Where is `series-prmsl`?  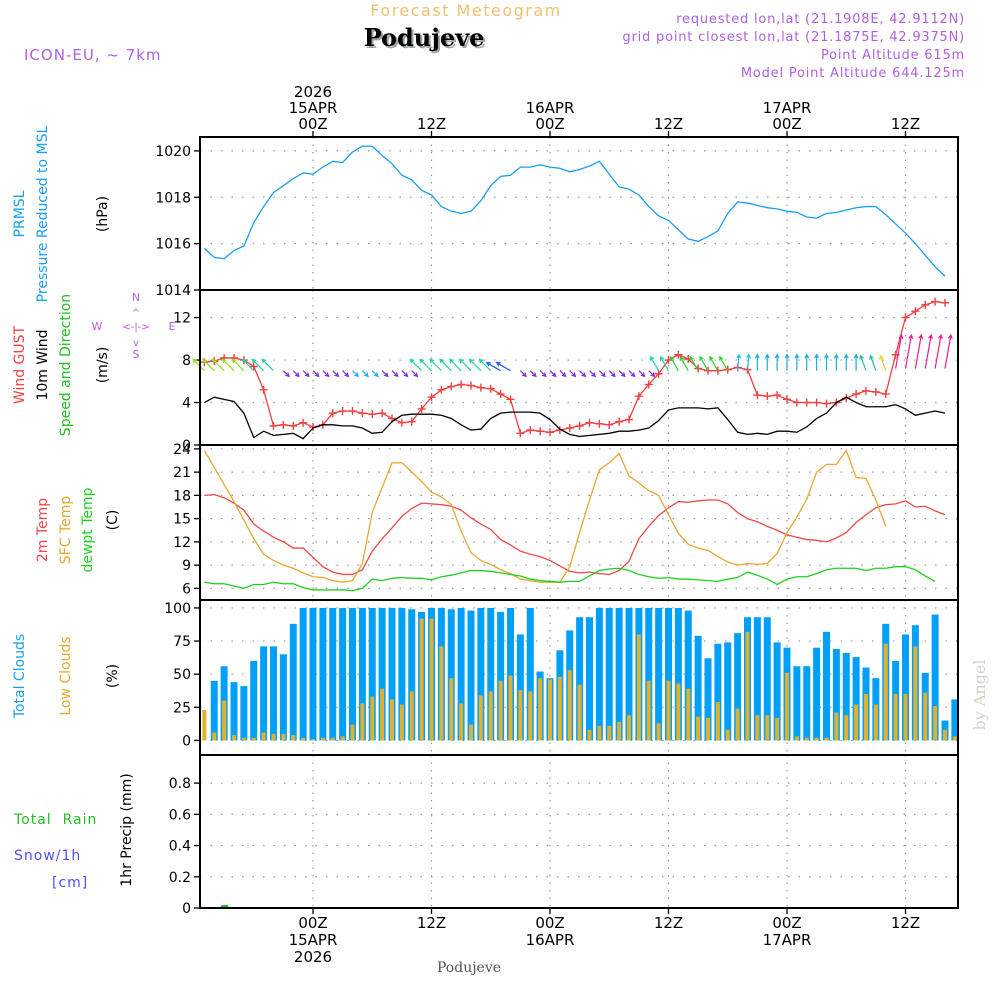
series-prmsl is located at coordinates (574, 211).